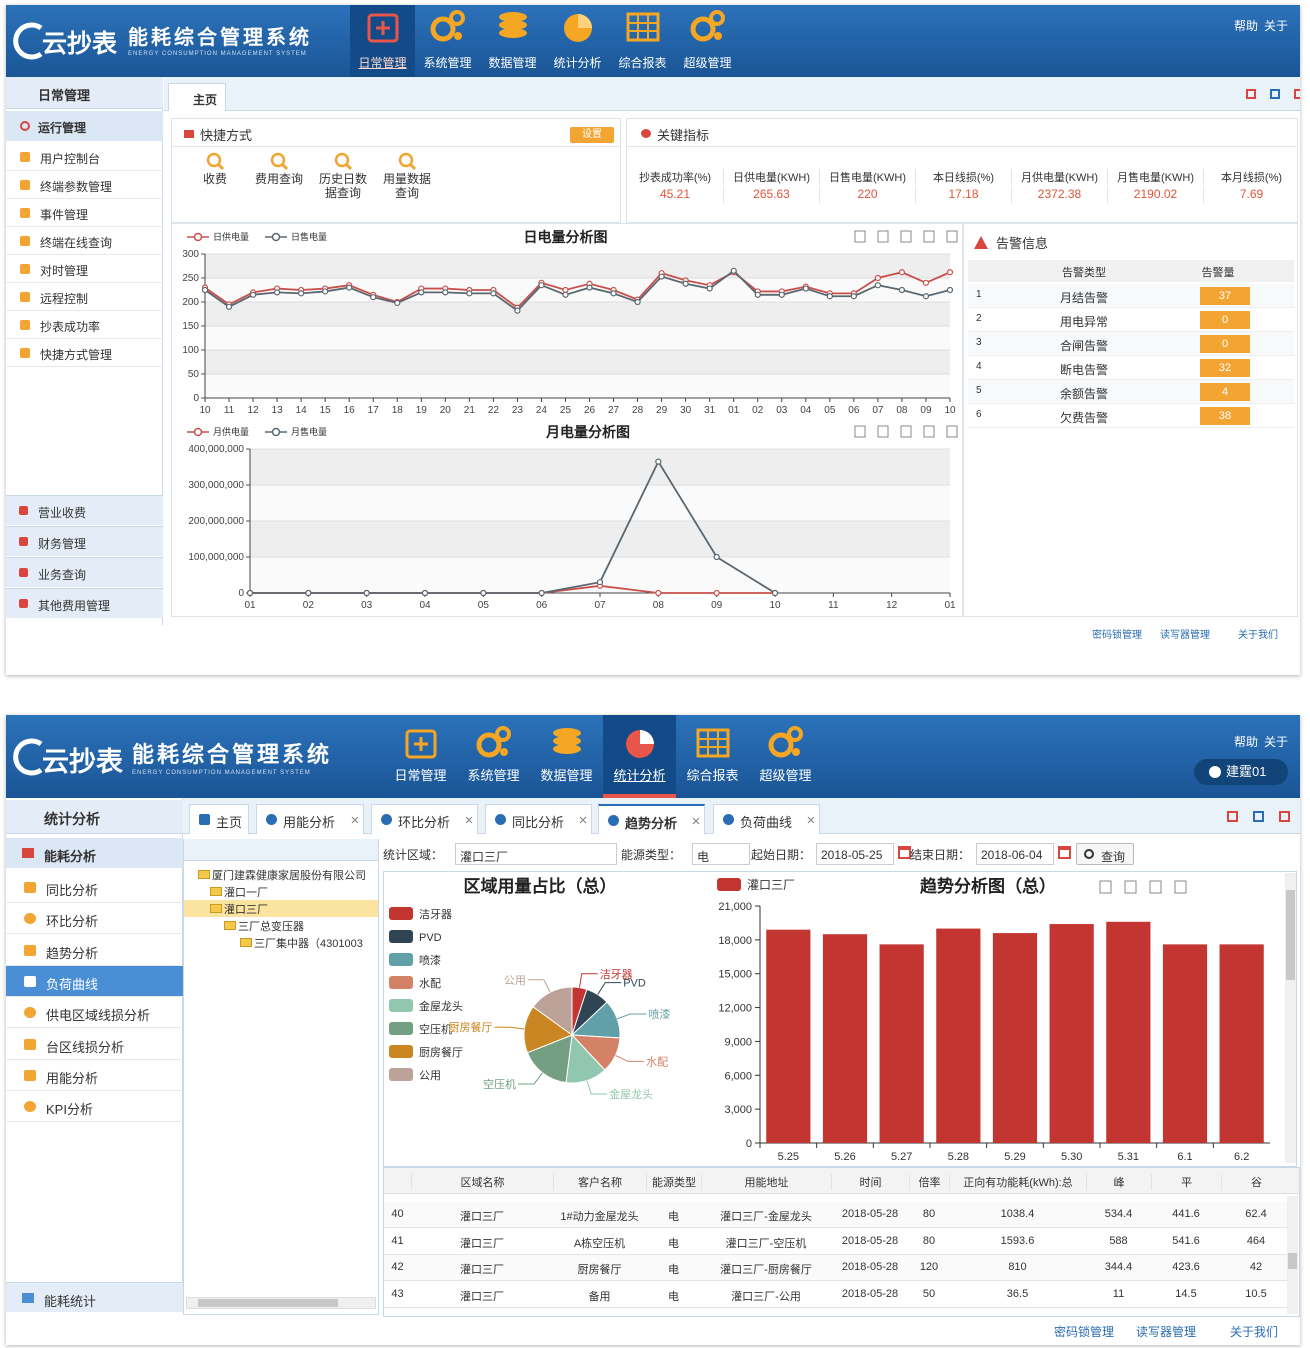 The image size is (1310, 1348). Describe the element at coordinates (1105, 854) in the screenshot. I see `query-button: 查询` at that location.